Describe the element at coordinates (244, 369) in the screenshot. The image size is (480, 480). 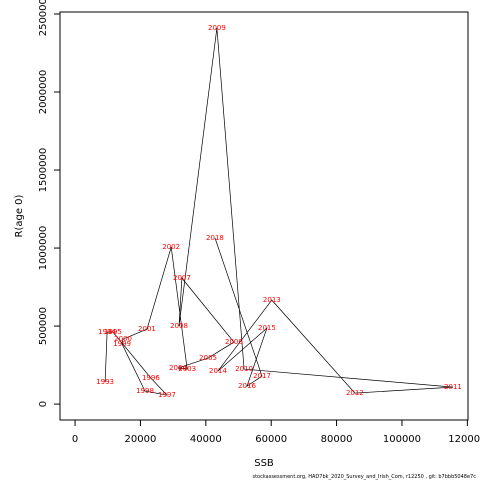
I see `year-point: 2010` at that location.